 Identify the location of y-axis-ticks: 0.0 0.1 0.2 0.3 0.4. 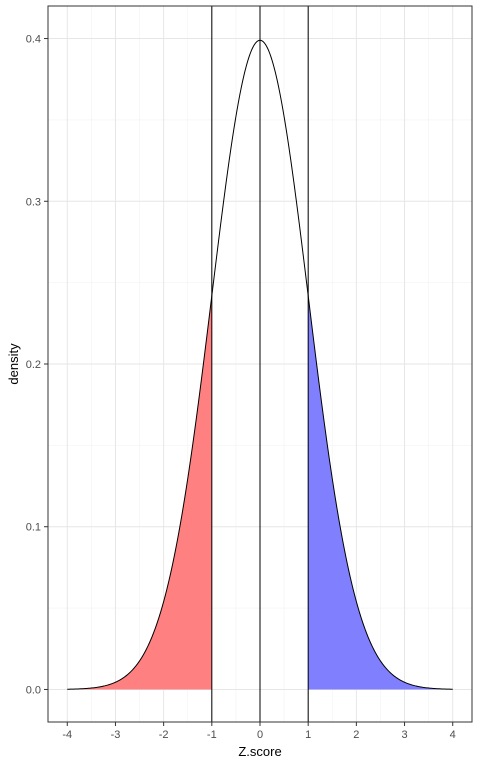
(37, 365).